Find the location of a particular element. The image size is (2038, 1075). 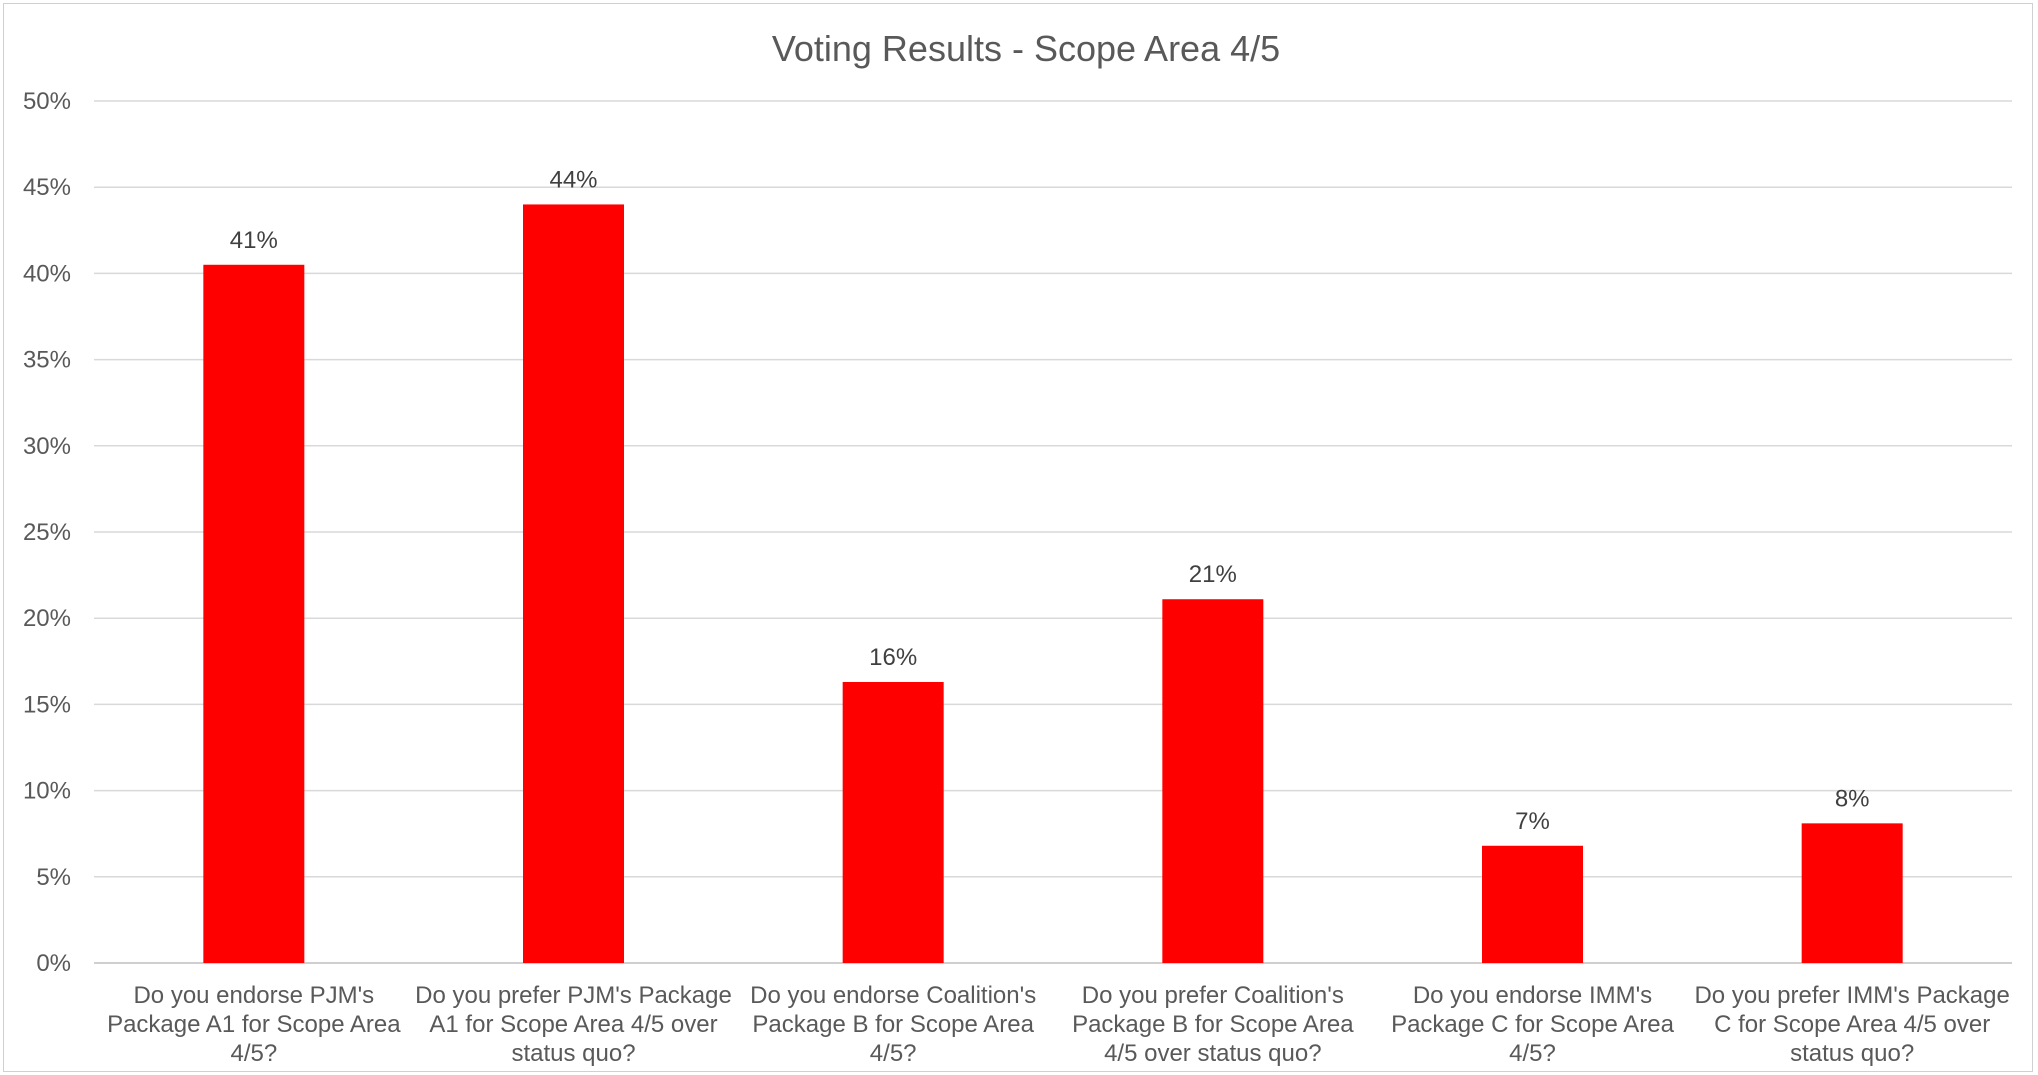

y-tick-label: 0% is located at coordinates (53, 963).